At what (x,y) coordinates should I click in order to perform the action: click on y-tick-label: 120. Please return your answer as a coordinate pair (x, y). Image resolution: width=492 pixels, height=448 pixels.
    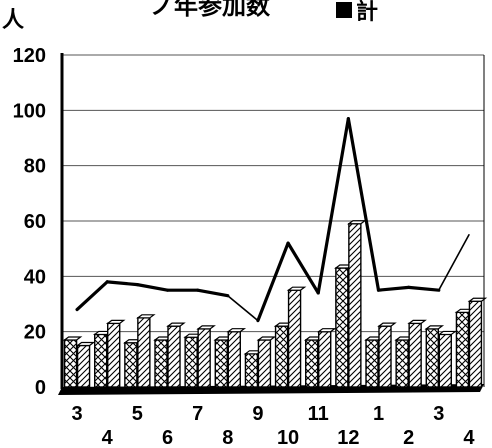
    Looking at the image, I should click on (29, 56).